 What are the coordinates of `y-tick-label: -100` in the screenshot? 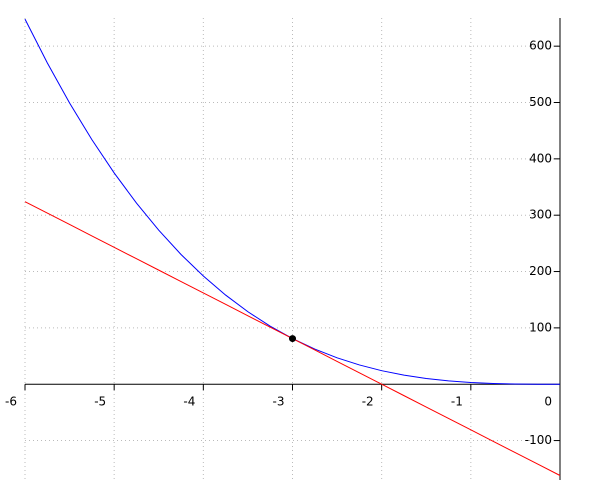 It's located at (538, 440).